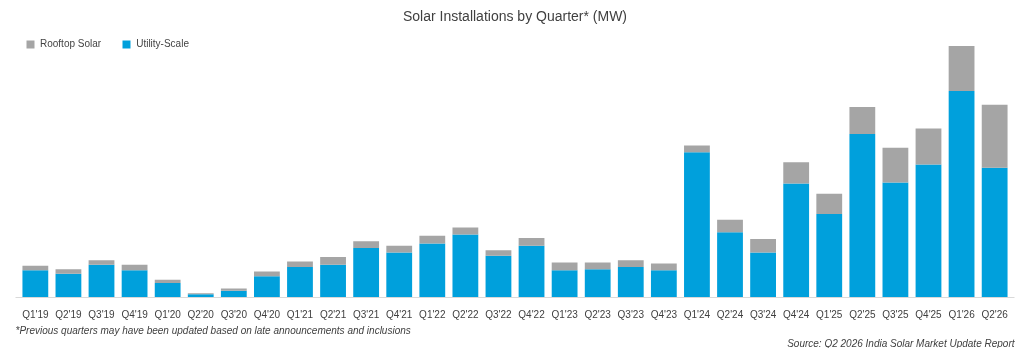 The width and height of the screenshot is (1029, 348). Describe the element at coordinates (664, 314) in the screenshot. I see `x-tick-label: Q4'23` at that location.